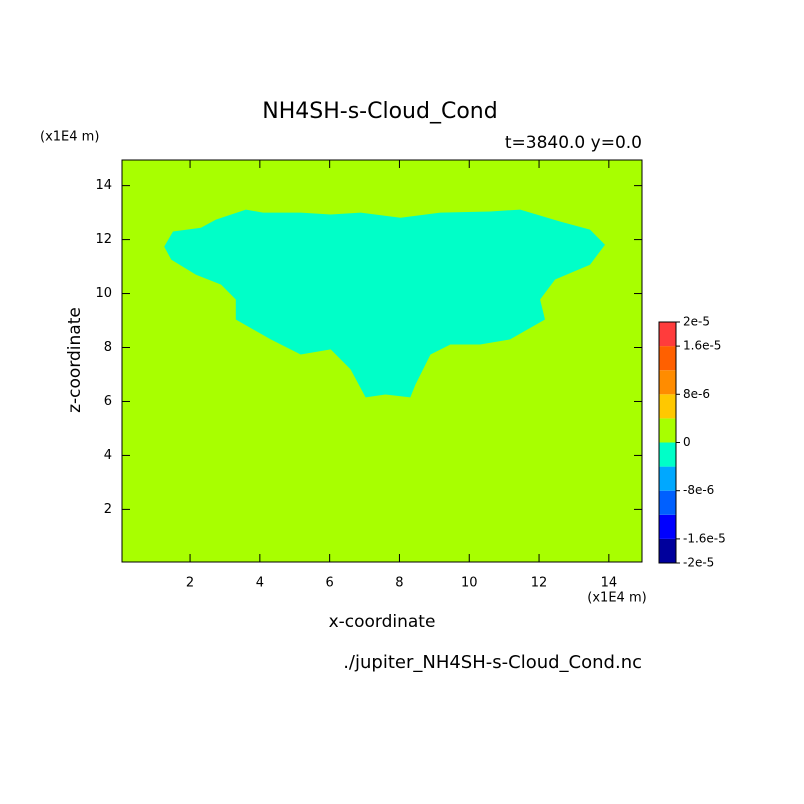 This screenshot has height=804, width=804. I want to click on y-tick-label: 4, so click(108, 455).